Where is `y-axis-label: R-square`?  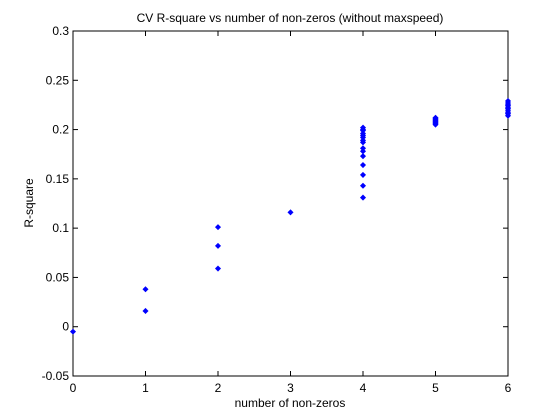 y-axis-label: R-square is located at coordinates (29, 203).